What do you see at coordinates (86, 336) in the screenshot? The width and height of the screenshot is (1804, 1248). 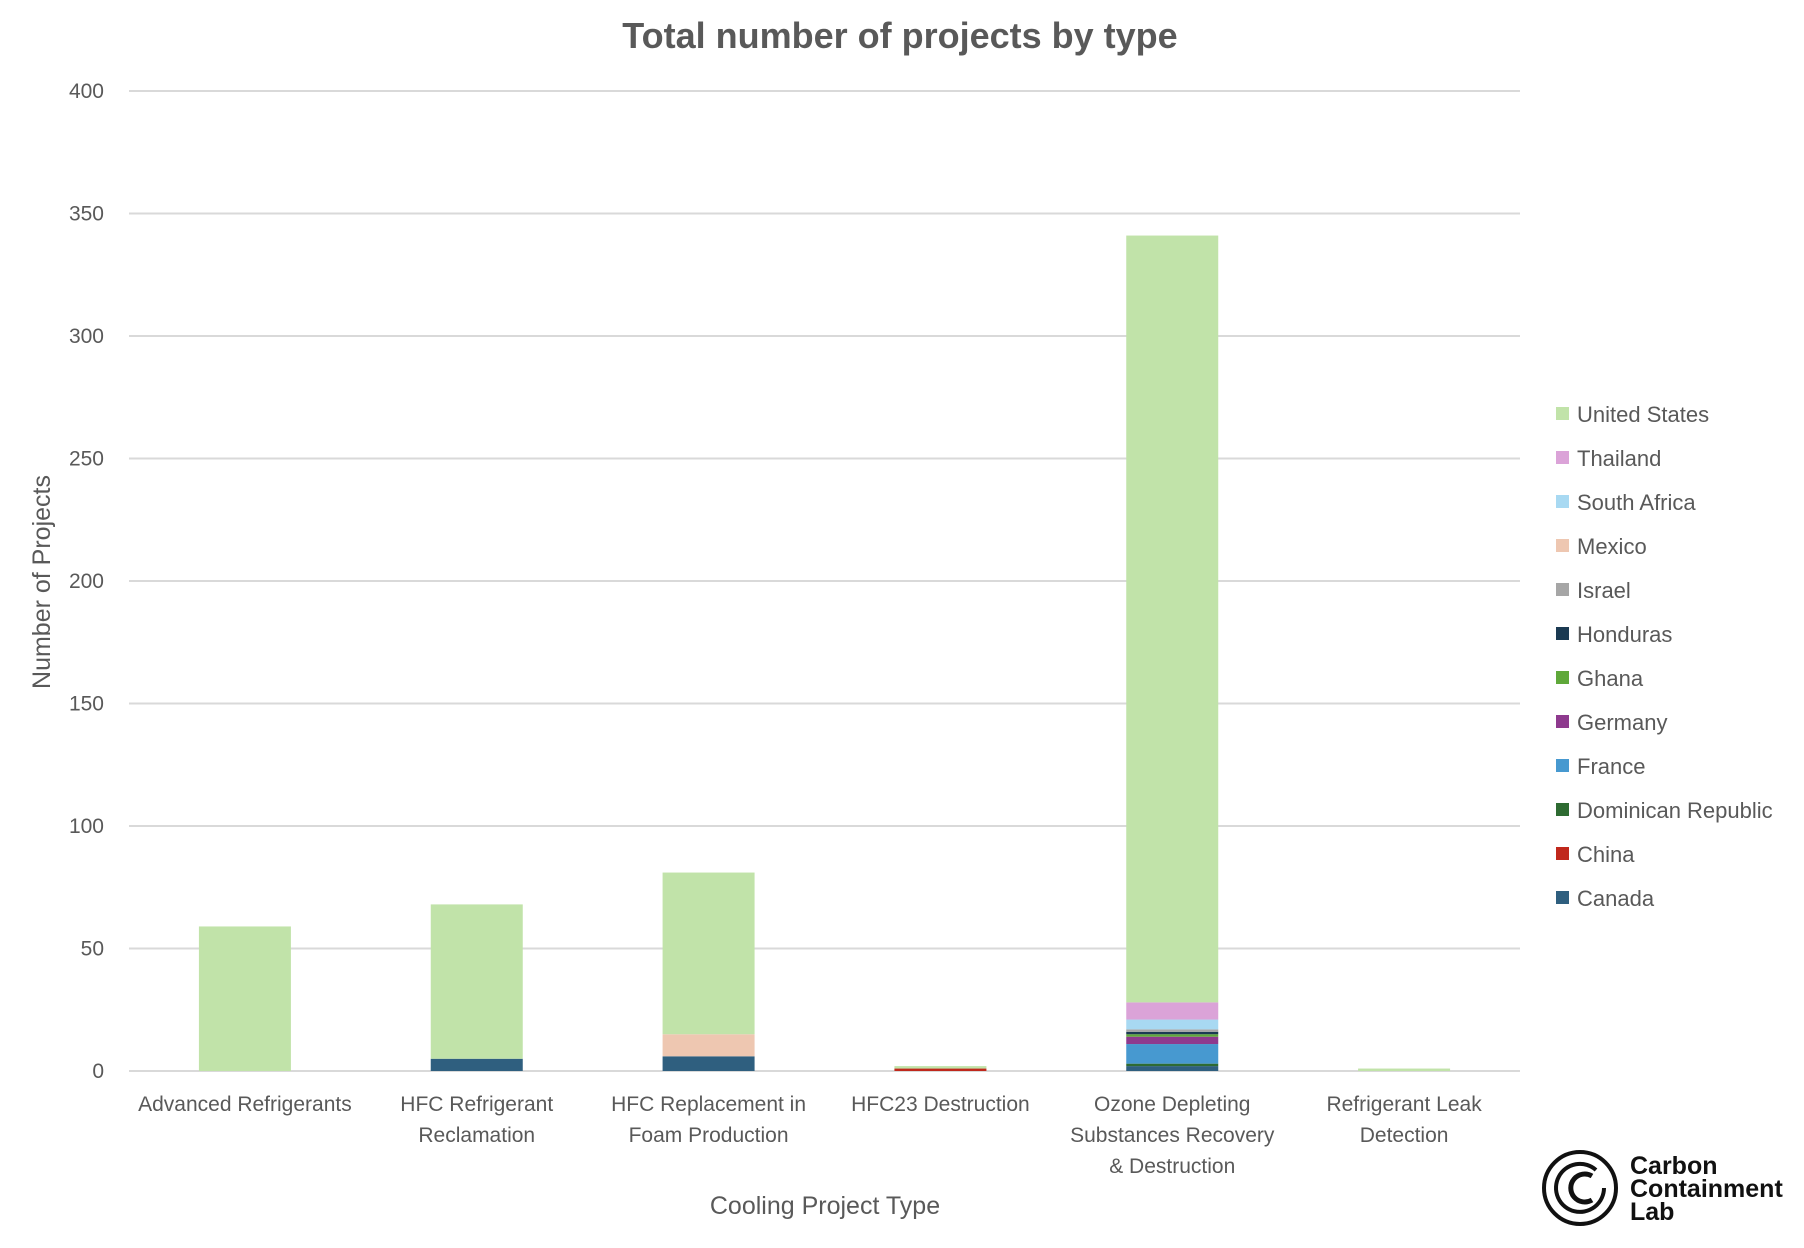 I see `y-tick-label: 300` at bounding box center [86, 336].